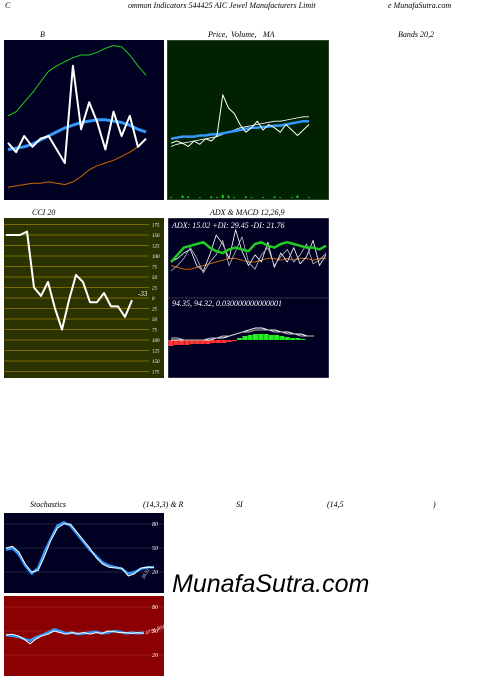 The image size is (500, 680). I want to click on upper-band-line, so click(77, 81).